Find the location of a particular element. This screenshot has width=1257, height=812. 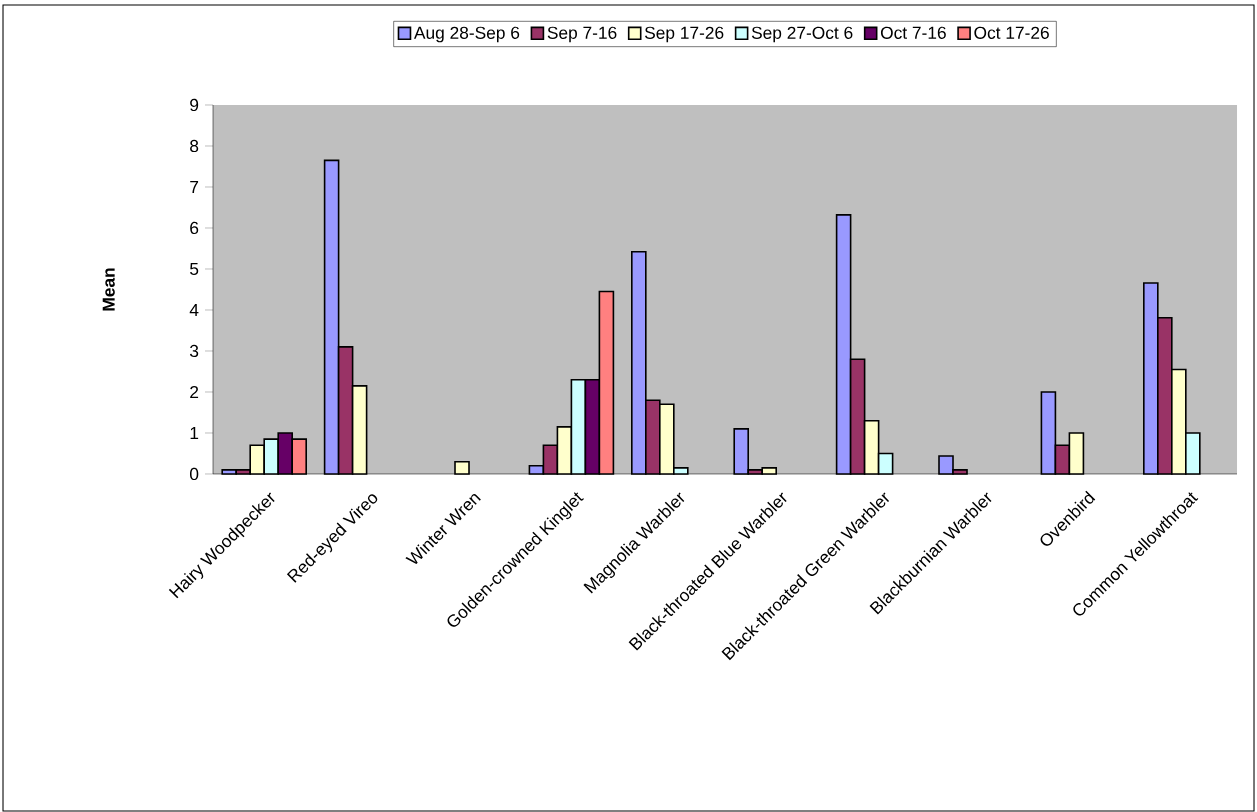

legend-label: Oct 7-16 is located at coordinates (913, 32).